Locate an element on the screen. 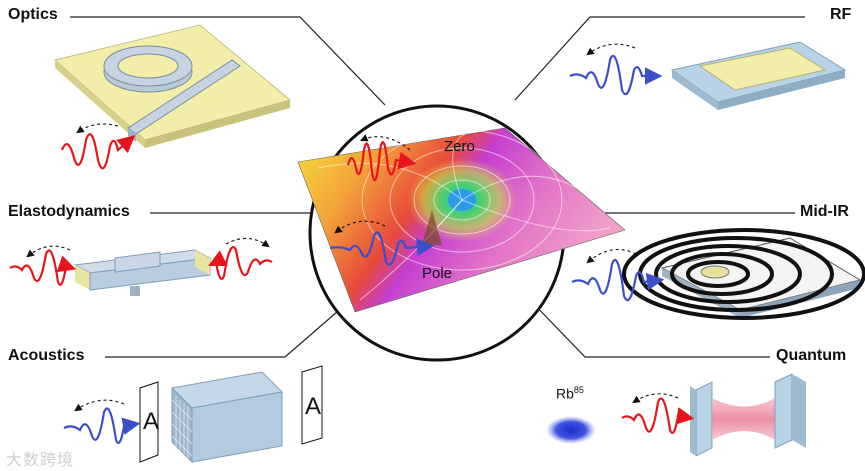 This screenshot has height=471, width=865. acoustics-reflect-arrow is located at coordinates (99, 405).